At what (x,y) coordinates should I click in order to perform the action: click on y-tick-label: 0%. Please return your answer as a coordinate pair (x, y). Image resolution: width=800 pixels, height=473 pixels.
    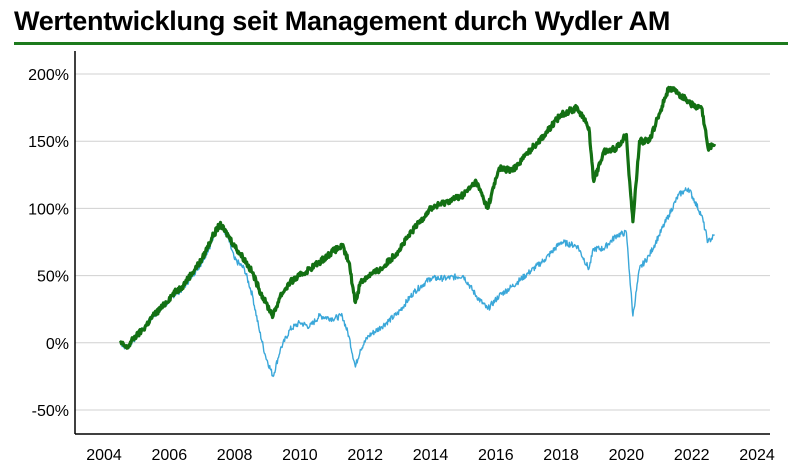
    Looking at the image, I should click on (57, 344).